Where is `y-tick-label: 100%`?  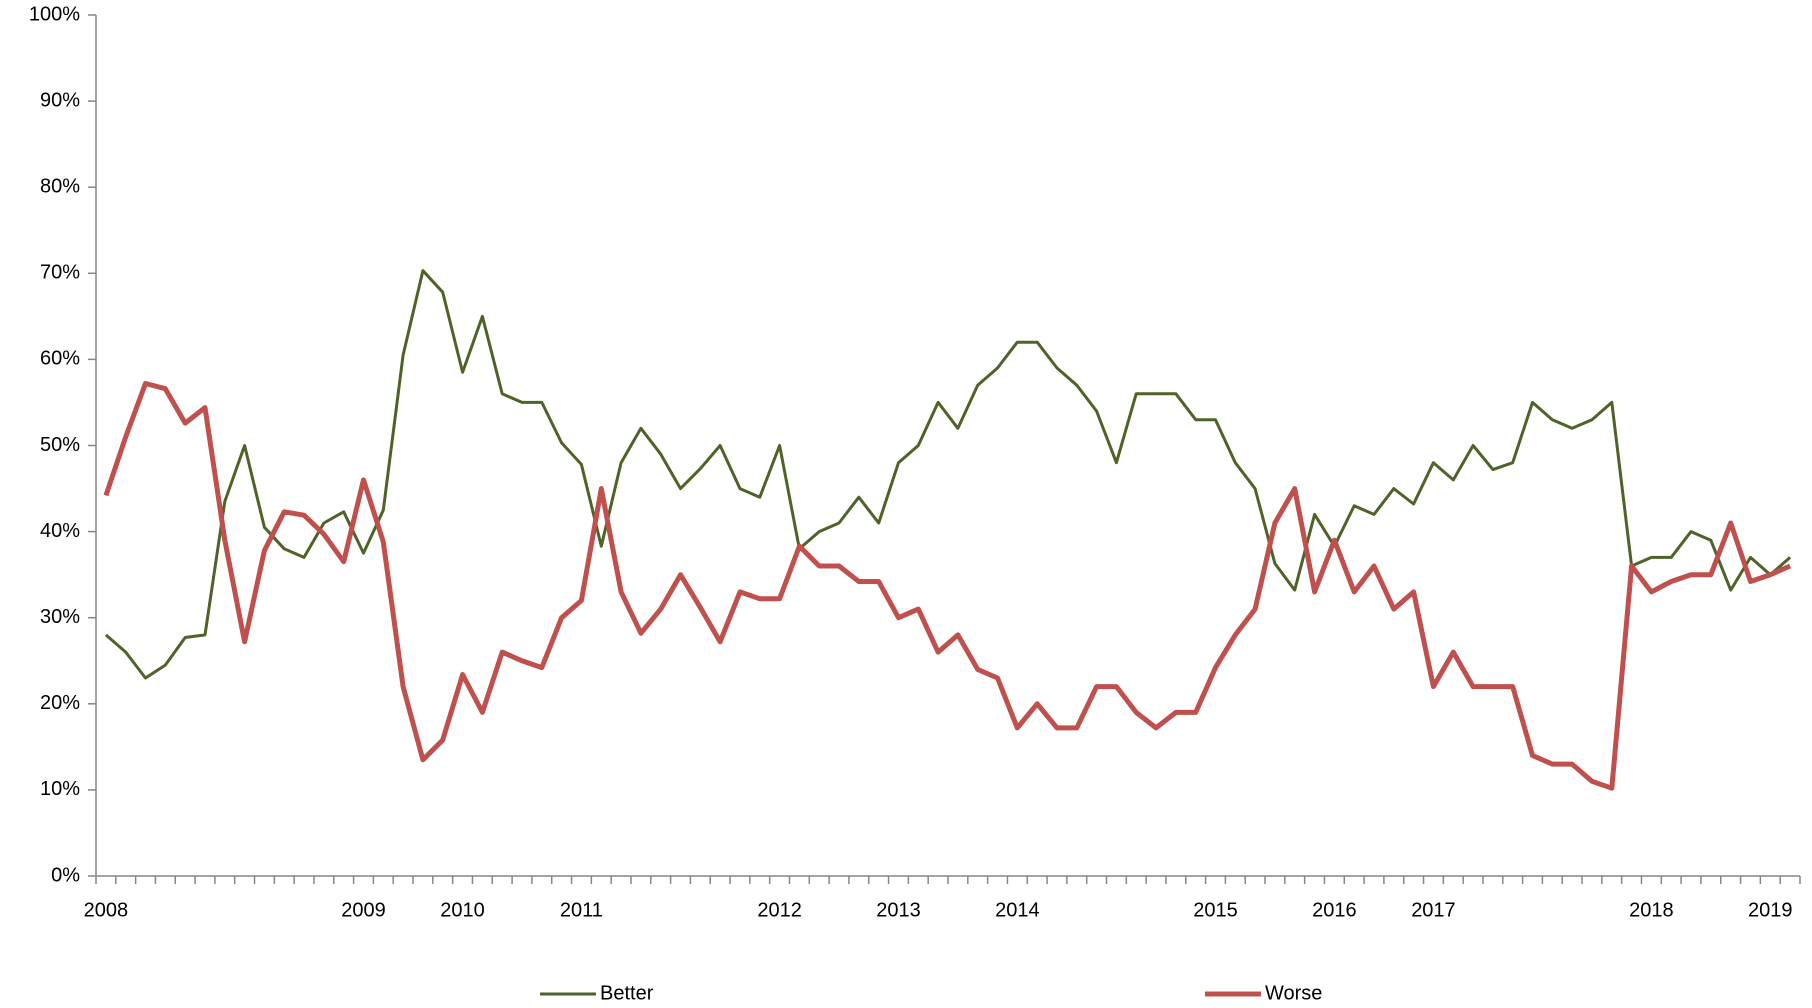
y-tick-label: 100% is located at coordinates (54, 14).